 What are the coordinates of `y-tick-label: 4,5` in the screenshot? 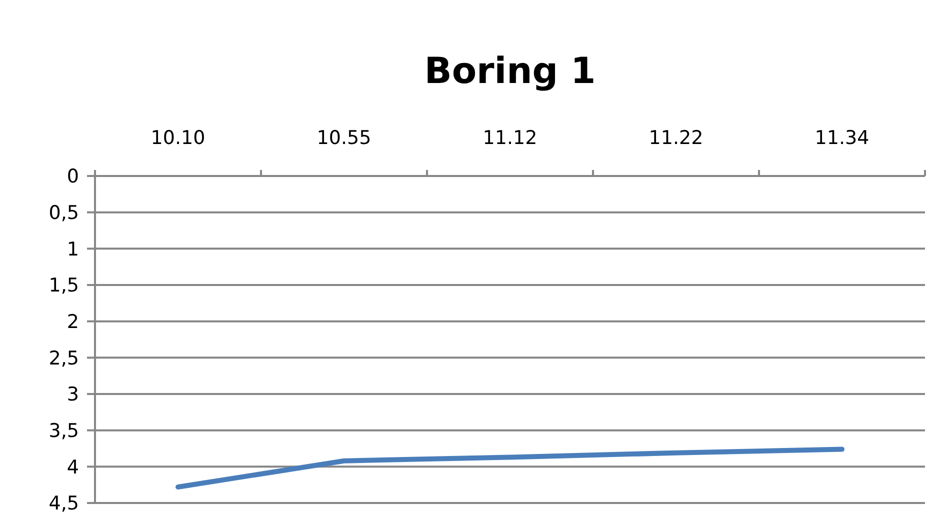 It's located at (63, 503).